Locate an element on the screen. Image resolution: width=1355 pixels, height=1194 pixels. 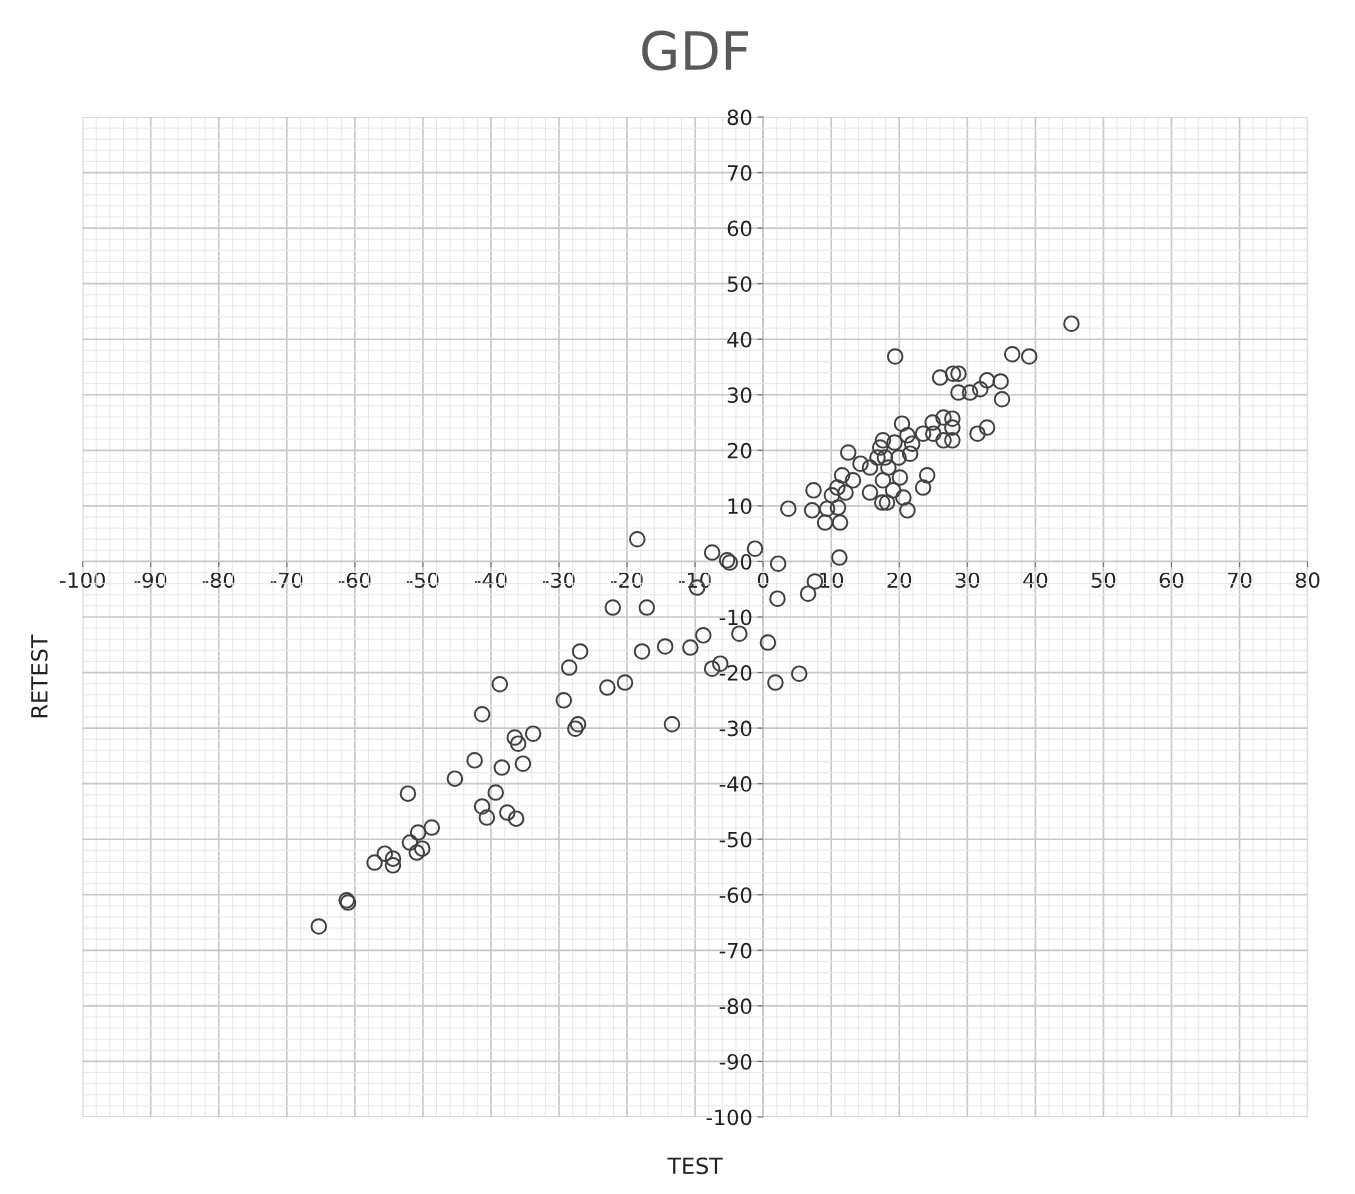
y-tick-label: -40 is located at coordinates (735, 784).